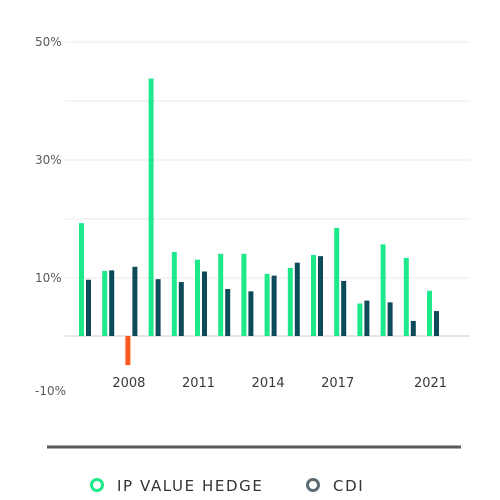  What do you see at coordinates (383, 290) in the screenshot?
I see `ip-value-hedge-bar-2019` at bounding box center [383, 290].